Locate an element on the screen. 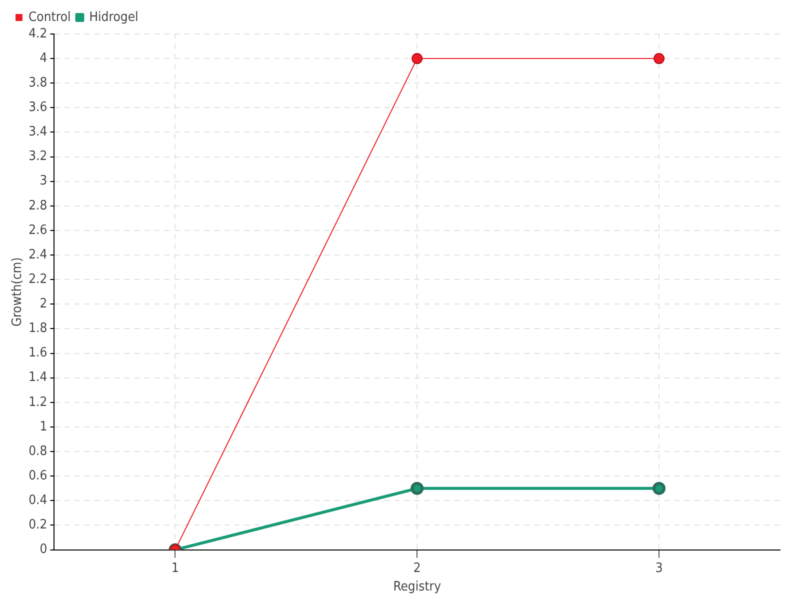 The width and height of the screenshot is (800, 600). y-tick-label: 2 is located at coordinates (44, 304).